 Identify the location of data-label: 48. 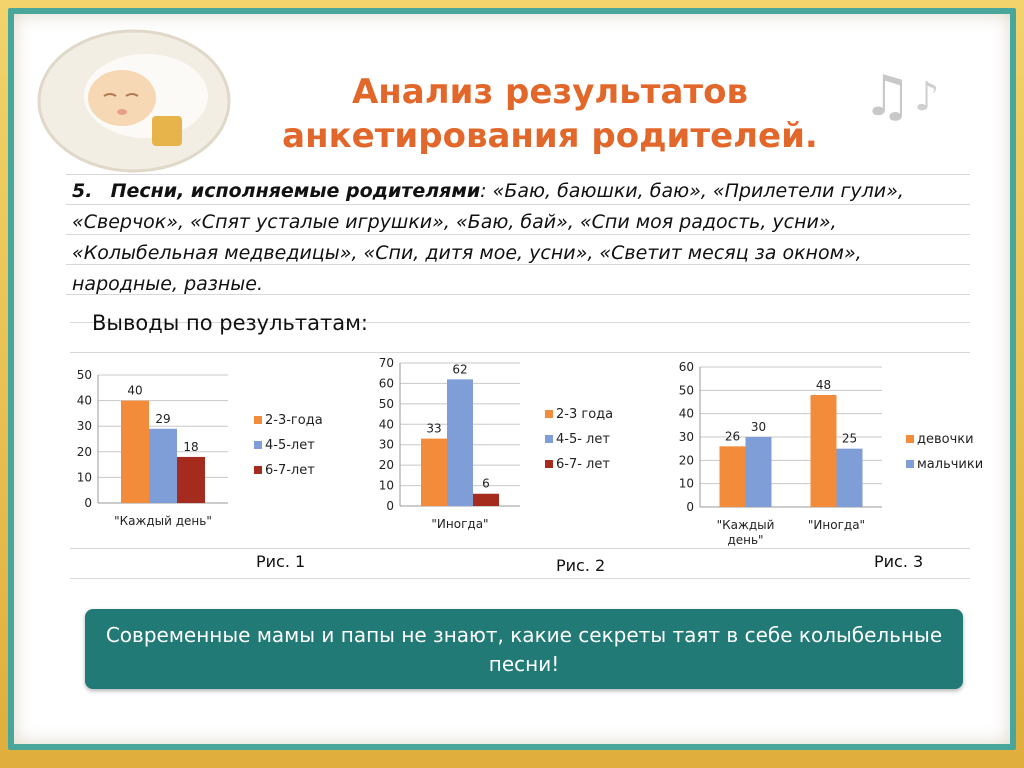
(823, 385).